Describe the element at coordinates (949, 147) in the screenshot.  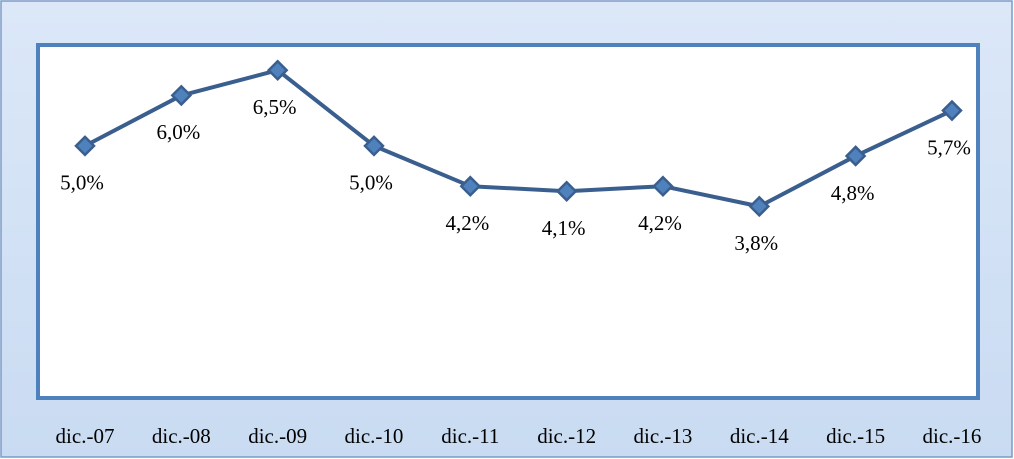
I see `data-label: 5,7%` at that location.